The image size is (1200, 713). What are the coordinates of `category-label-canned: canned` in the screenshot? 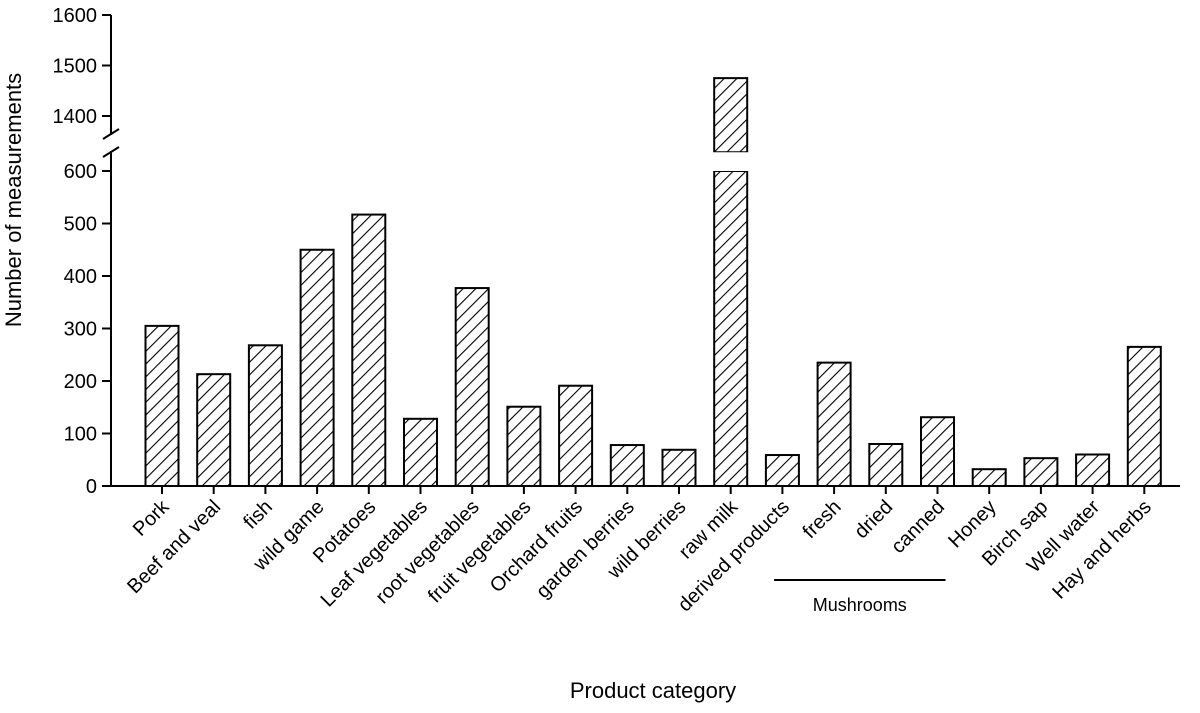 It's located at (918, 527).